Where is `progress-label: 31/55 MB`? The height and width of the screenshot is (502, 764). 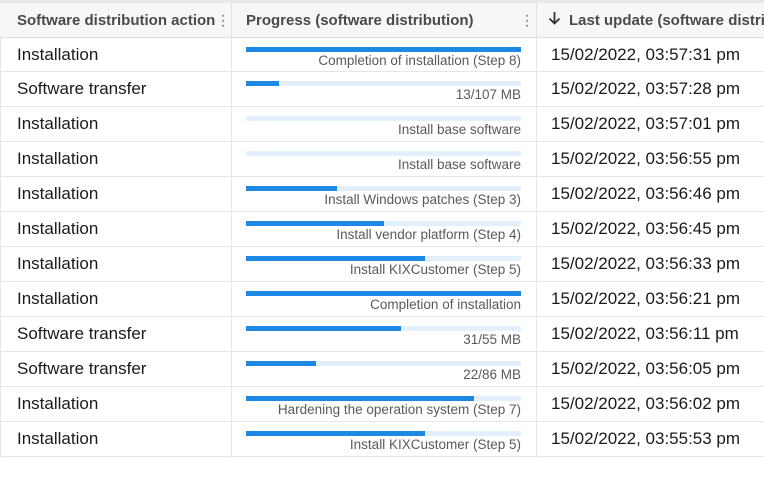 progress-label: 31/55 MB is located at coordinates (492, 339).